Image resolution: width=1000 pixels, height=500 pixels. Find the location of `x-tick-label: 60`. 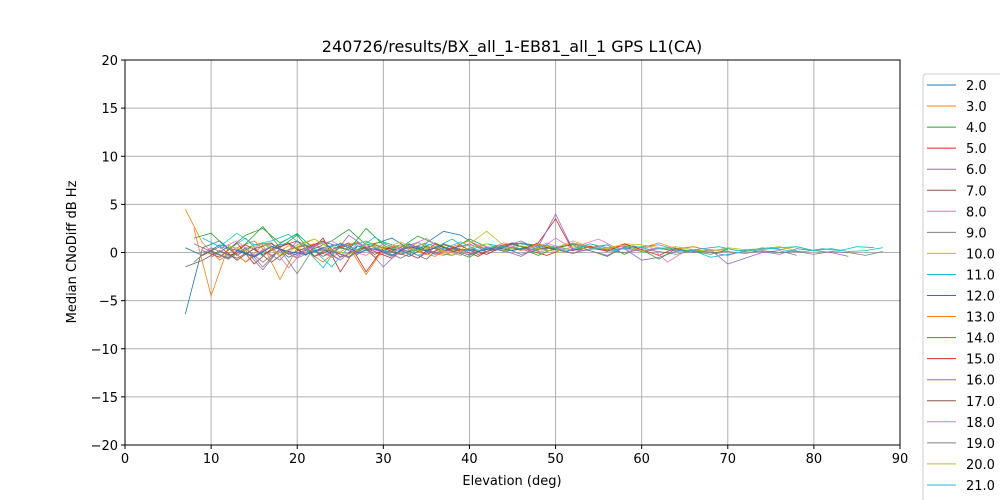

x-tick-label: 60 is located at coordinates (641, 459).